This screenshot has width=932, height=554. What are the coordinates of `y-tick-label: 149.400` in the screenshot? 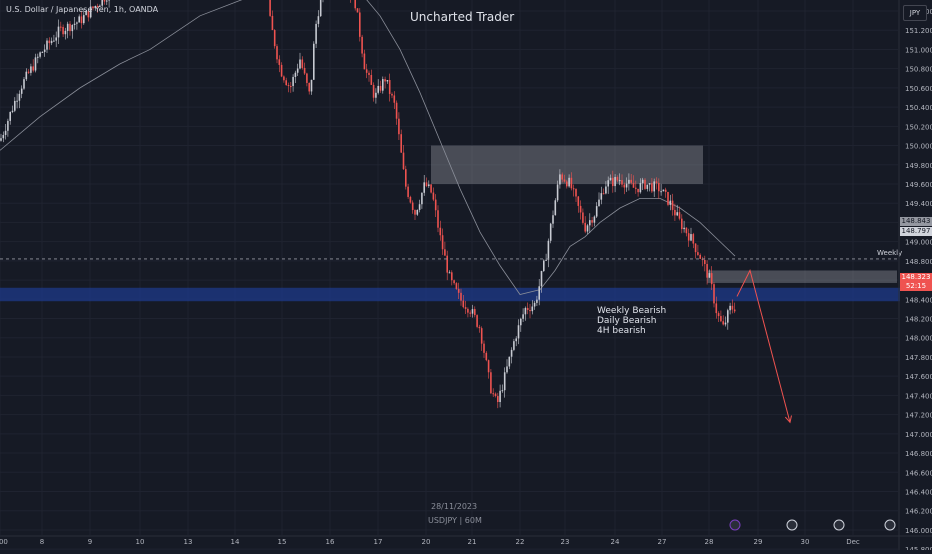 It's located at (918, 204).